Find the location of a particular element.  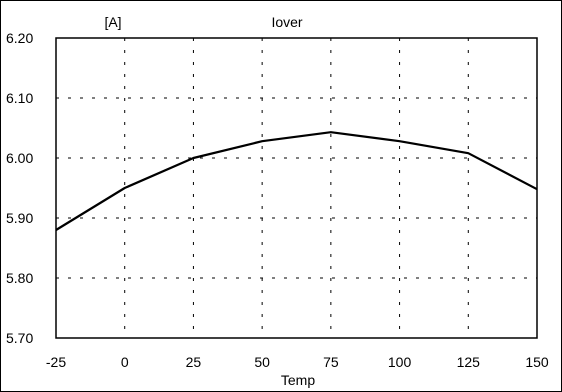

y-tick-label: 6.00 is located at coordinates (19, 158).